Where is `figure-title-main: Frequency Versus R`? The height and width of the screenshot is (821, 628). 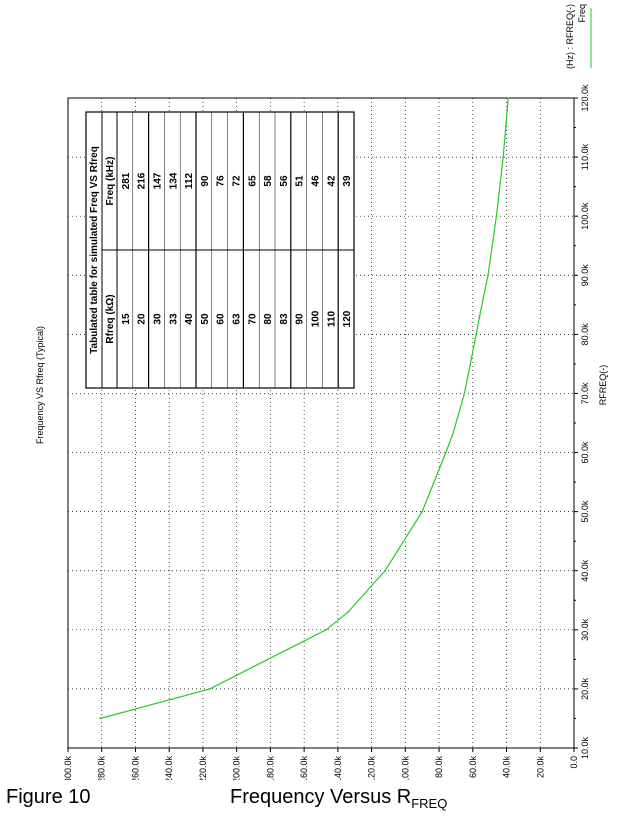 figure-title-main: Frequency Versus R is located at coordinates (321, 797).